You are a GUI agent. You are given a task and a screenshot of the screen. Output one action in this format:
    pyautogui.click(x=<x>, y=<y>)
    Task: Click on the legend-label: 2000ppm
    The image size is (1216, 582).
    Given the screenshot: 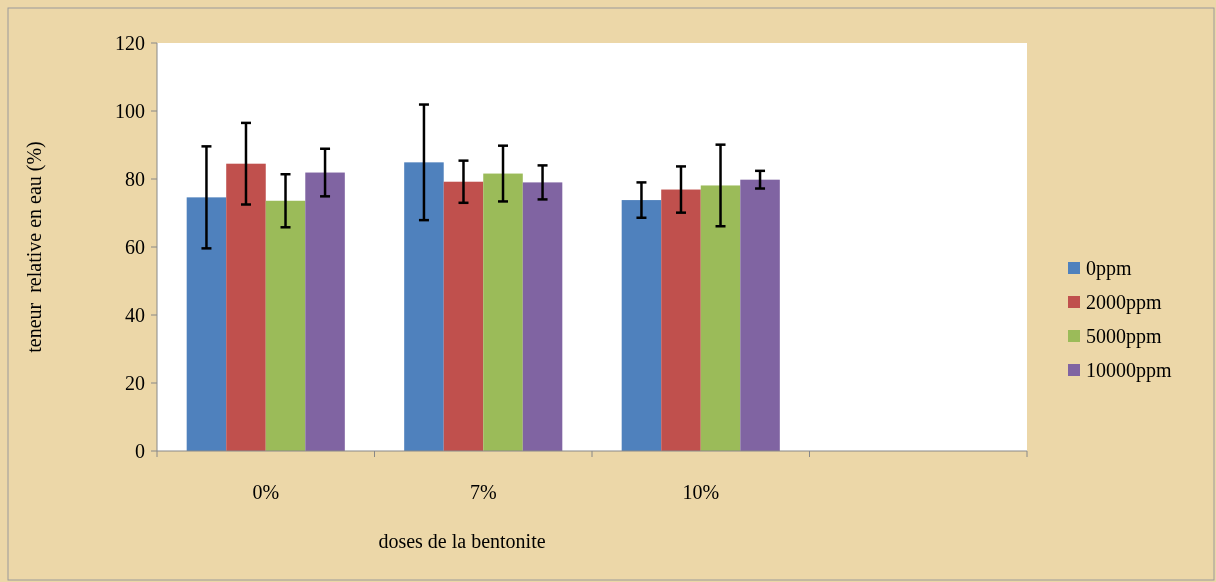 What is the action you would take?
    pyautogui.click(x=1124, y=302)
    